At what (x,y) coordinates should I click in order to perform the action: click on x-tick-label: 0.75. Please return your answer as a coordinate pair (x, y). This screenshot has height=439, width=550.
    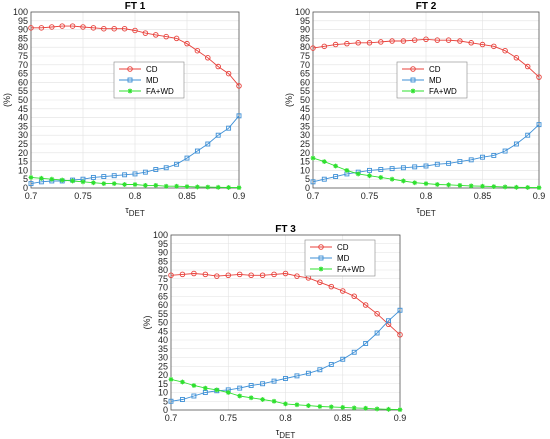
    Looking at the image, I should click on (370, 196).